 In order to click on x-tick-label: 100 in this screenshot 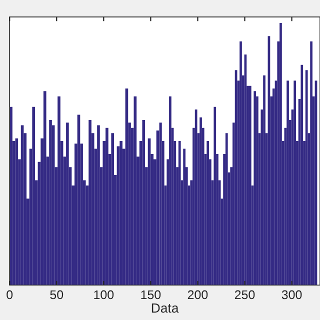, I will do `click(104, 295)`.